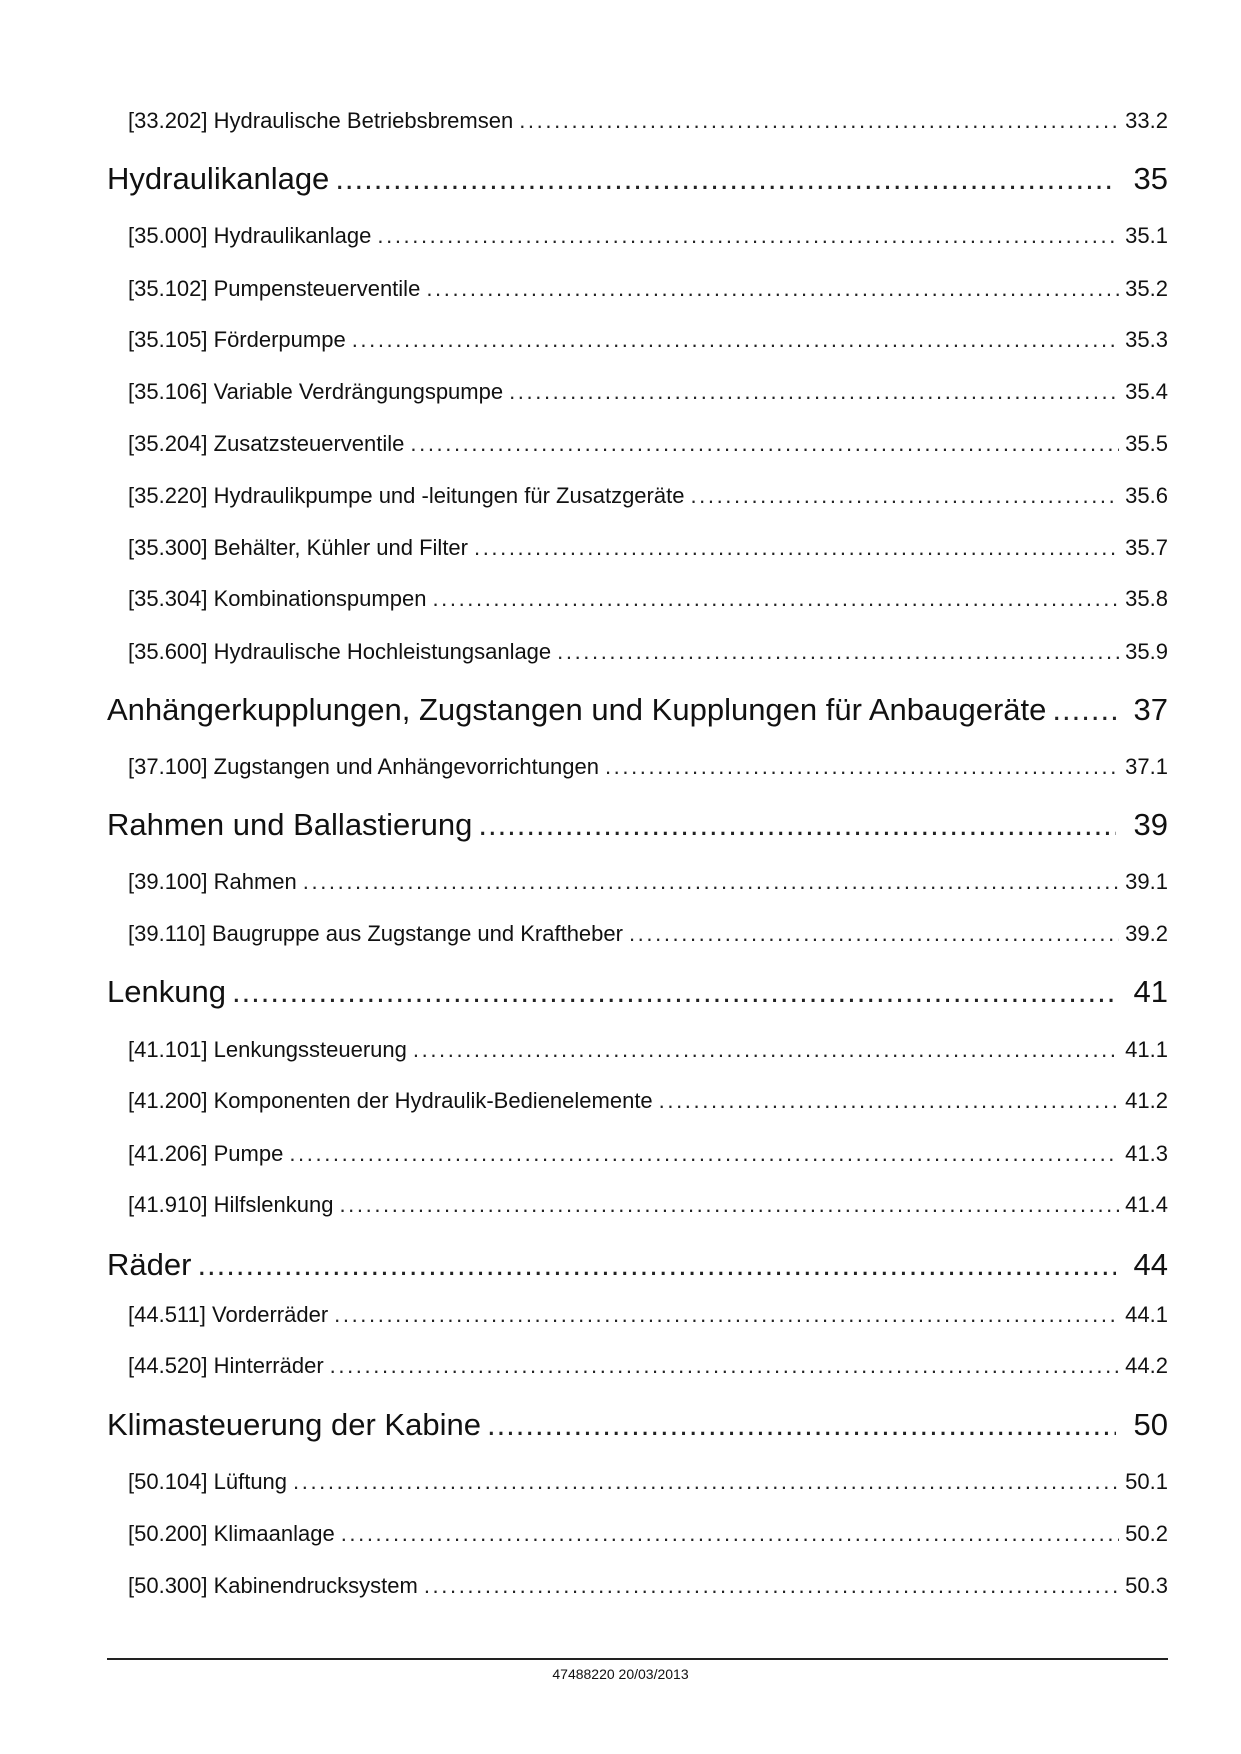 The height and width of the screenshot is (1754, 1241). I want to click on toc-entry-title: [50.104] Lüftung, so click(208, 1481).